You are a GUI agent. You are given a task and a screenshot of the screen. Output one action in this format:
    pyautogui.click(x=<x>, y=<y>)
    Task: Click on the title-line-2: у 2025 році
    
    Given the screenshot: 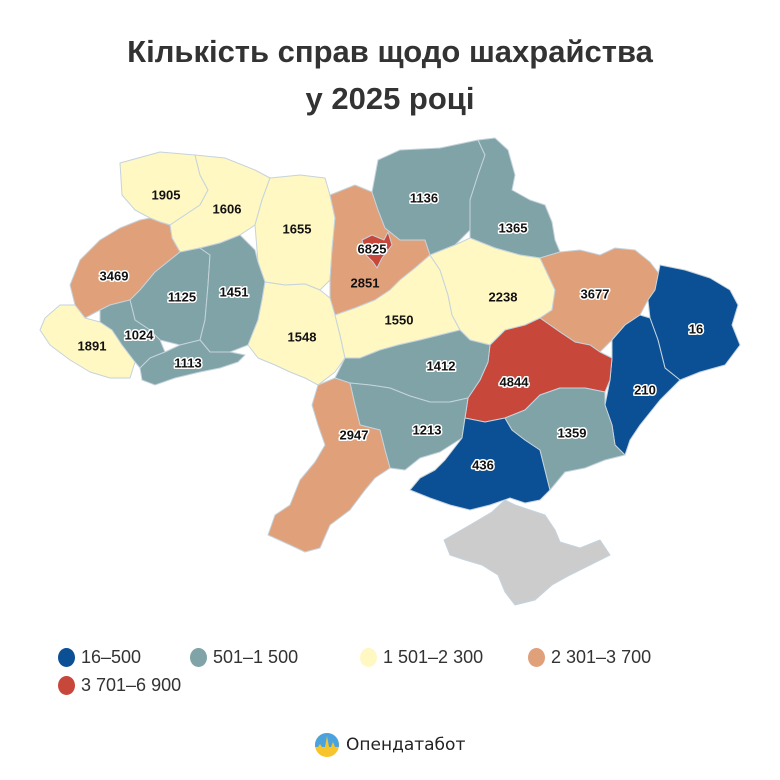 What is the action you would take?
    pyautogui.click(x=390, y=98)
    